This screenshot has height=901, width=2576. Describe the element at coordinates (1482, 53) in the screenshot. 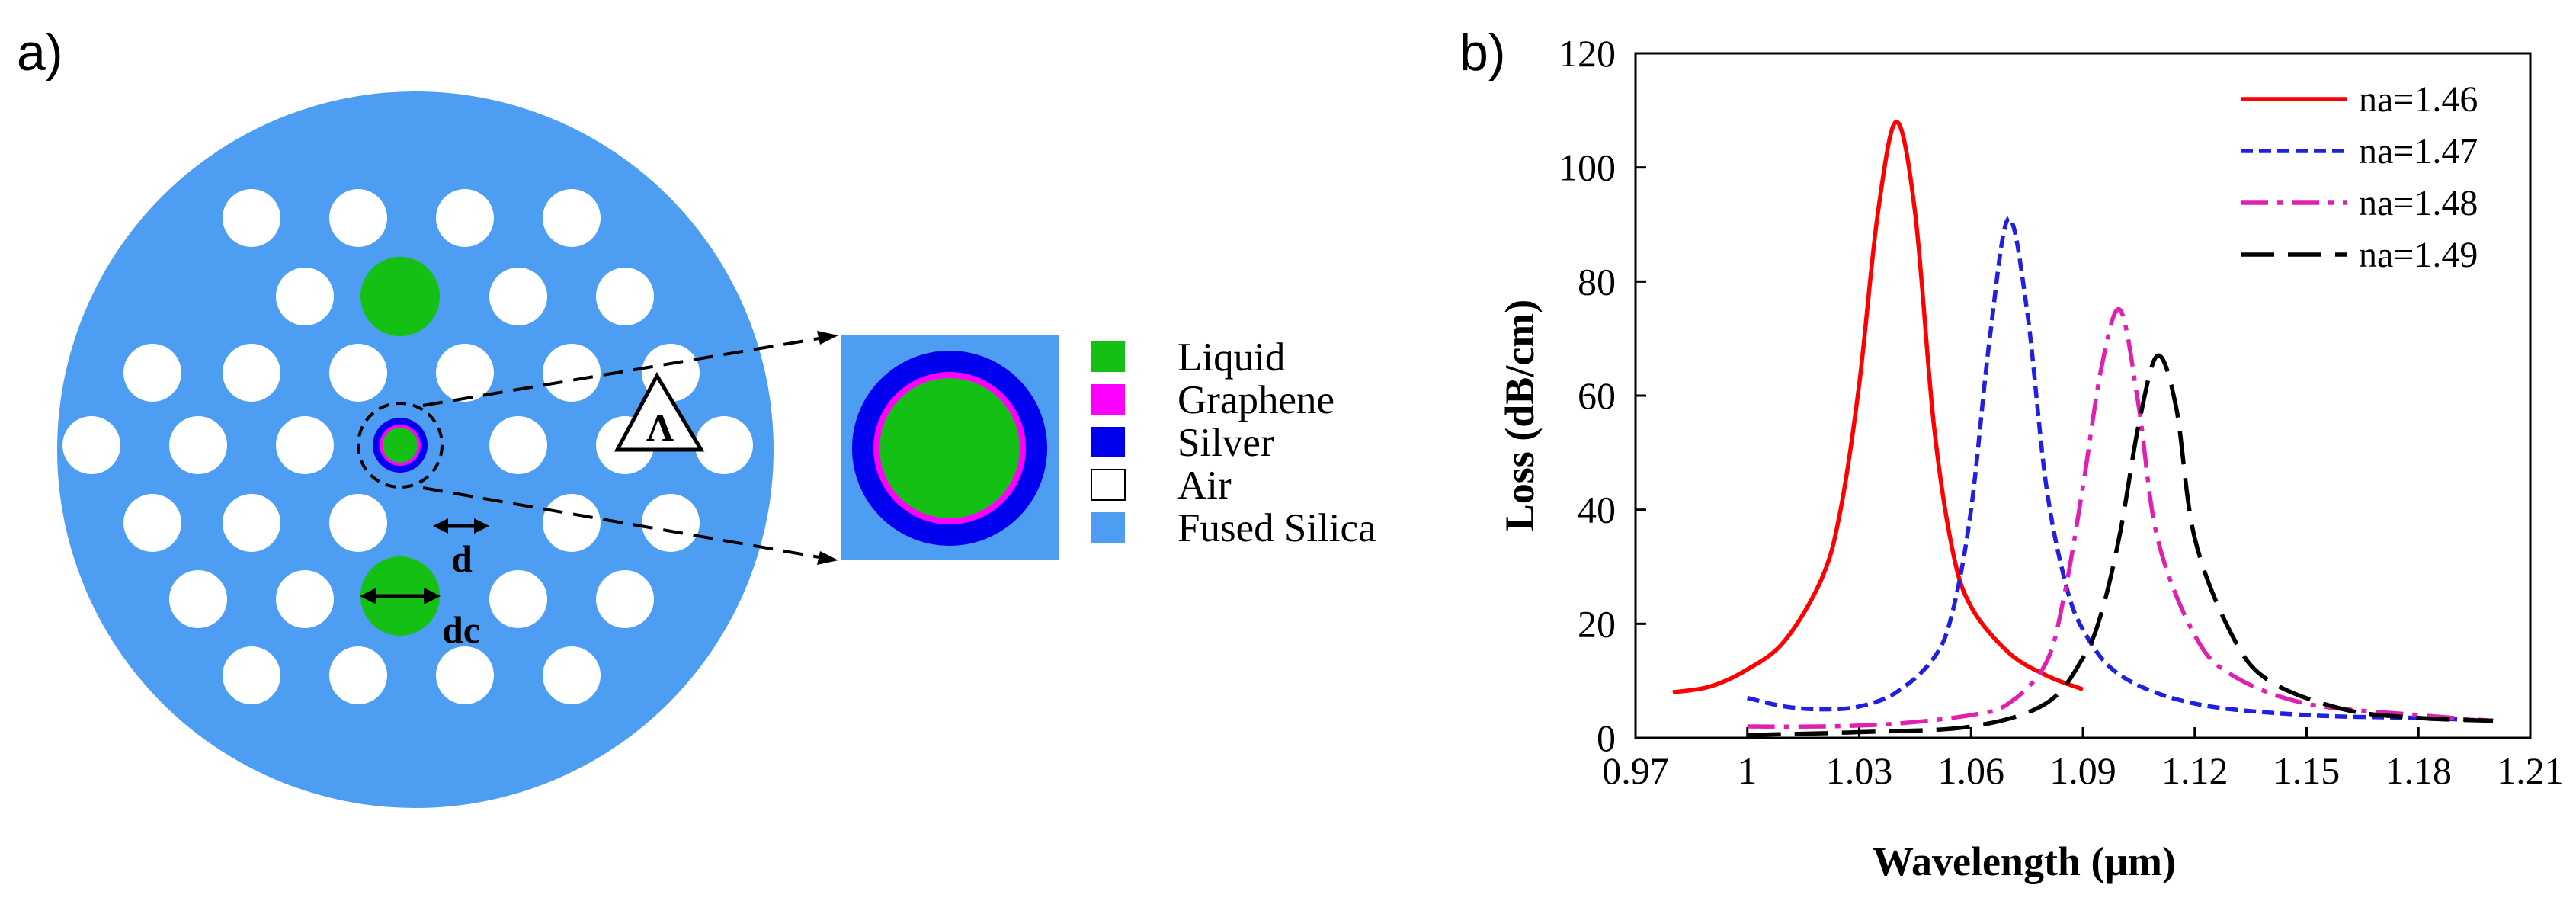

I see `panel-b-label: b)` at that location.